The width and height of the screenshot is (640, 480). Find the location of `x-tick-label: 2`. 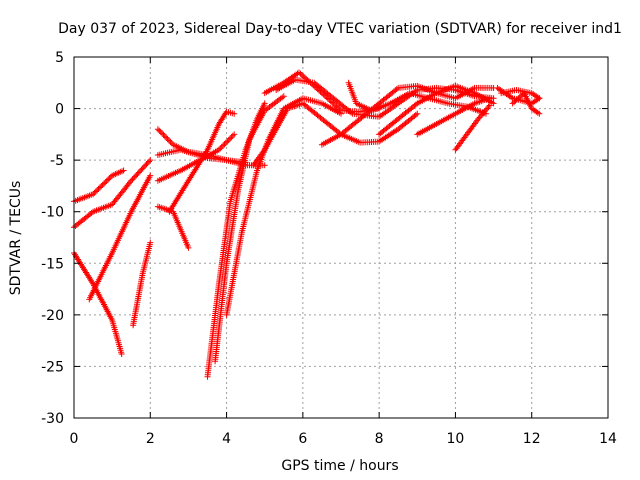

x-tick-label: 2 is located at coordinates (150, 439).